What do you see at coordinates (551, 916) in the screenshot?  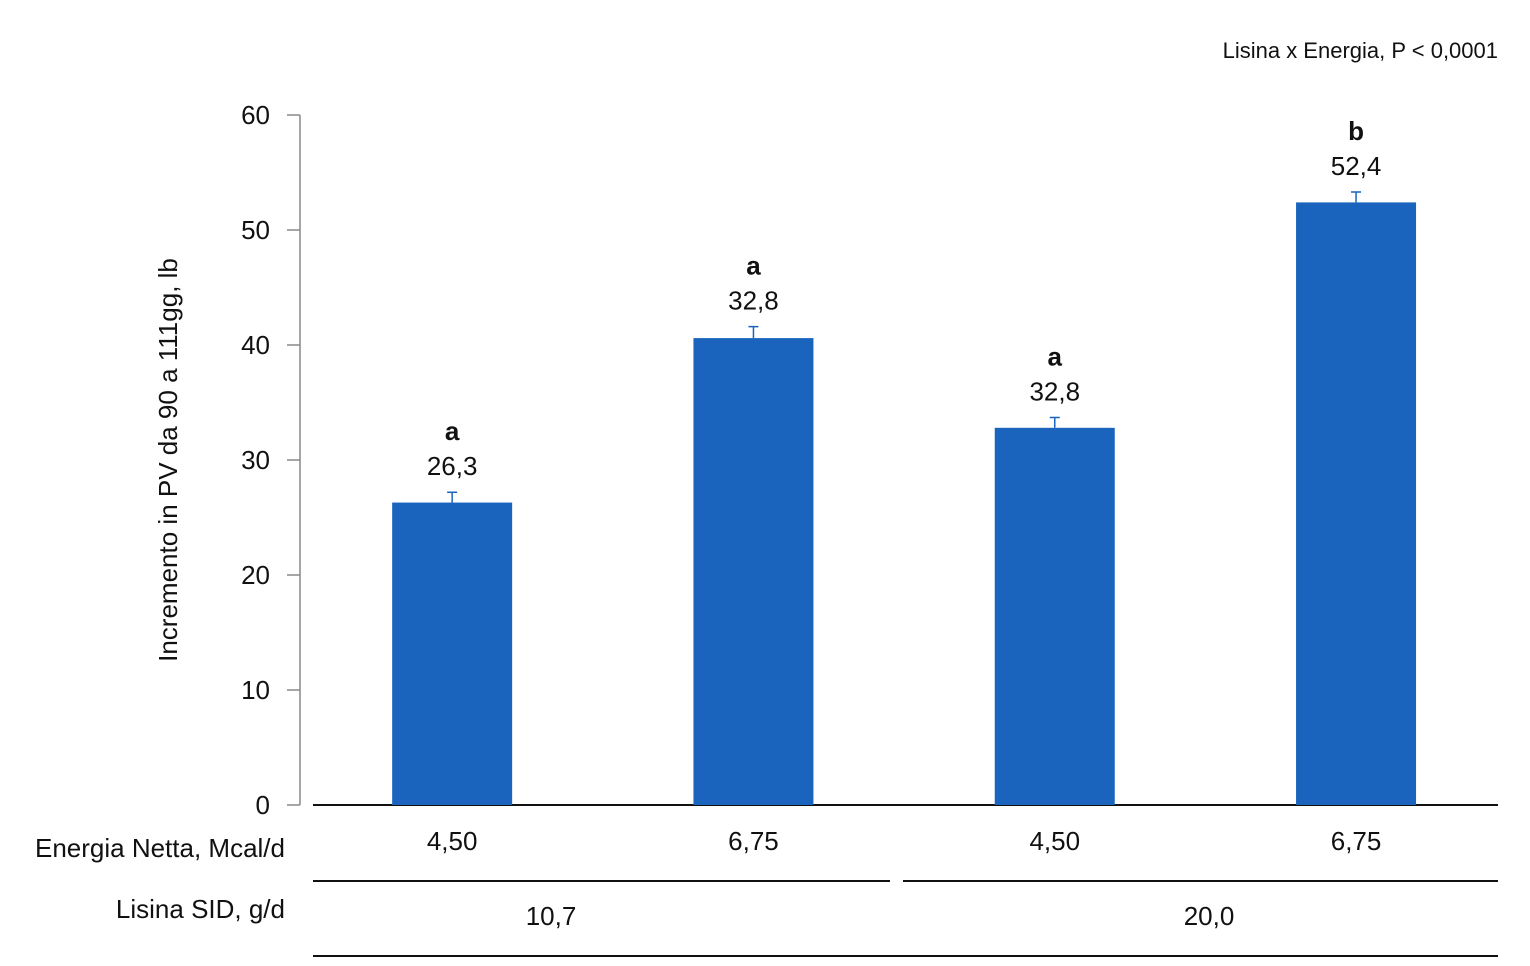 I see `group-label: 10,7` at bounding box center [551, 916].